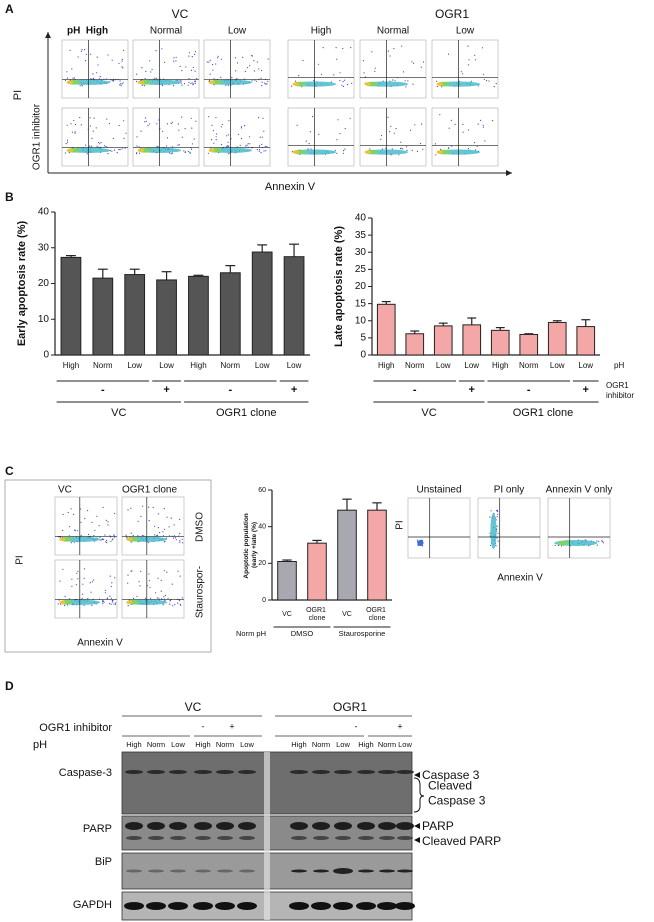  Describe the element at coordinates (356, 726) in the screenshot. I see `inhibitor-mark: -` at that location.